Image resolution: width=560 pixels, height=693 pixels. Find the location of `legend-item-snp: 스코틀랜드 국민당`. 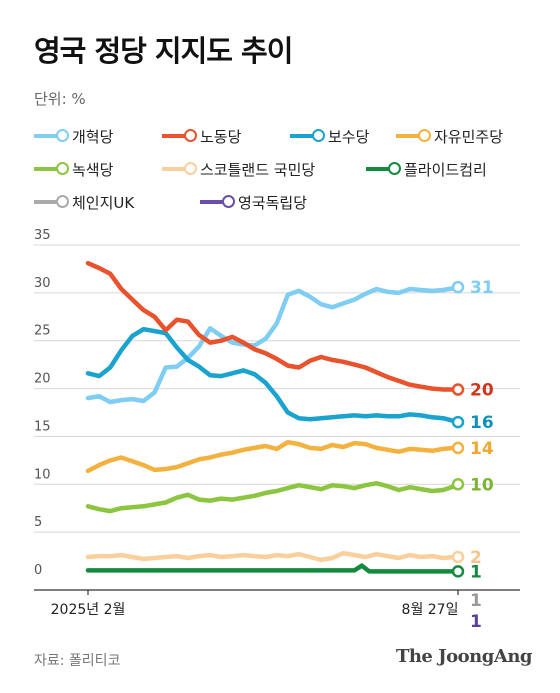

legend-item-snp: 스코틀랜드 국민당 is located at coordinates (238, 169).